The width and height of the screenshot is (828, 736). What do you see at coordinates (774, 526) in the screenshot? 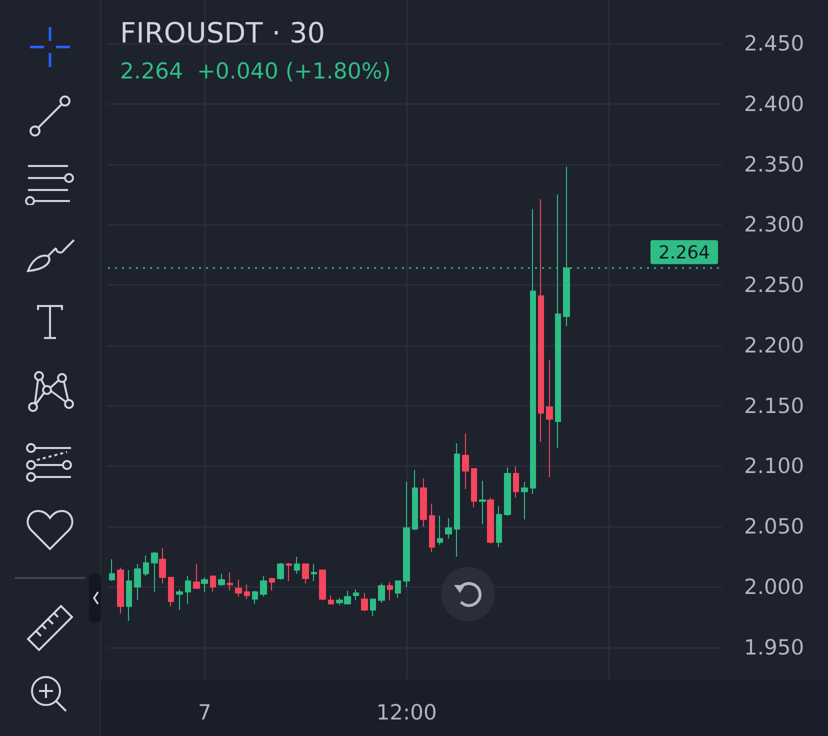
I see `y-tick-label: 2.050` at bounding box center [774, 526].